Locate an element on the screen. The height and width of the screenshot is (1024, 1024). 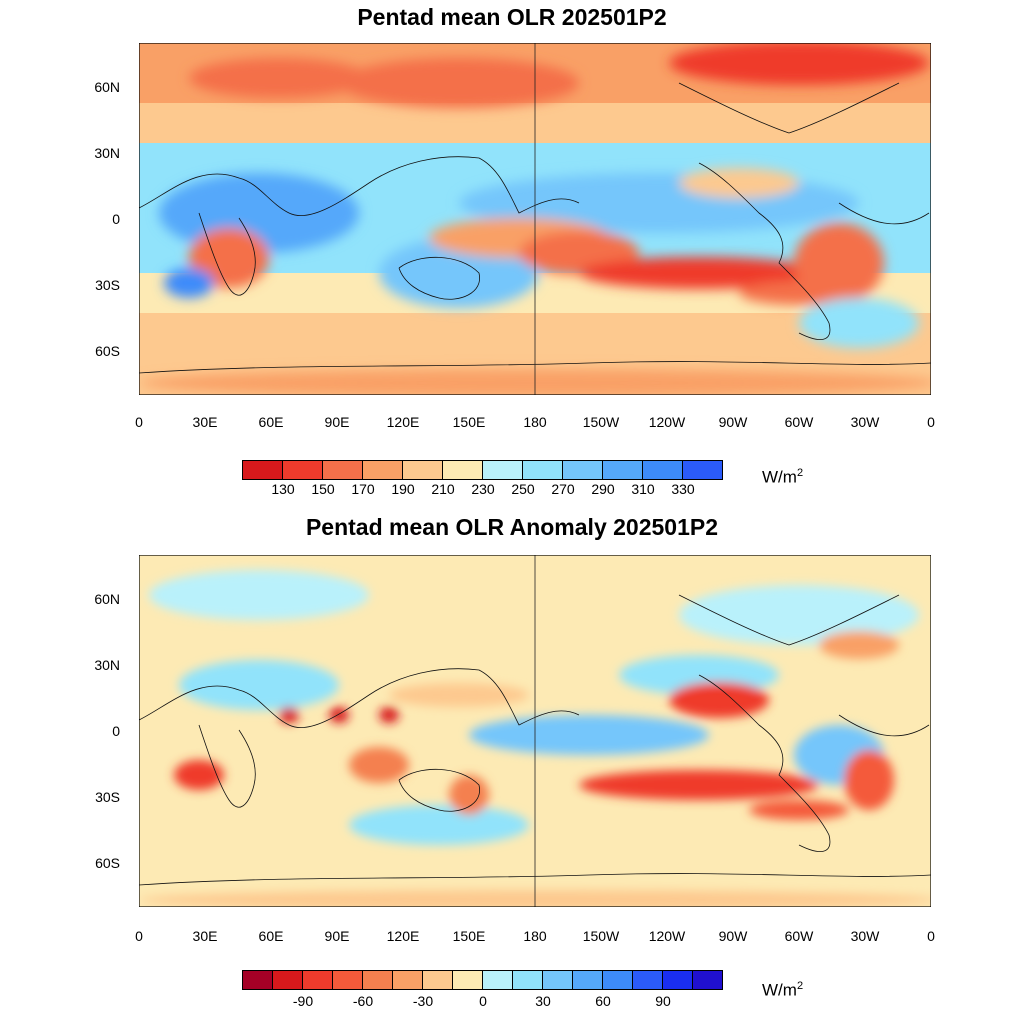
colorbar-label: 270 is located at coordinates (563, 489).